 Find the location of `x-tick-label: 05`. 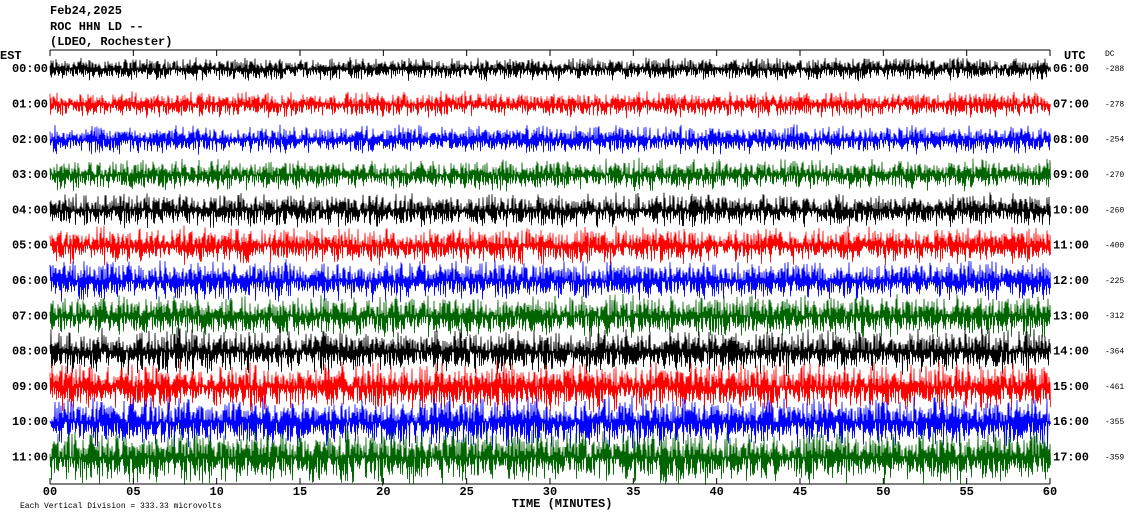

x-tick-label: 05 is located at coordinates (133, 492).